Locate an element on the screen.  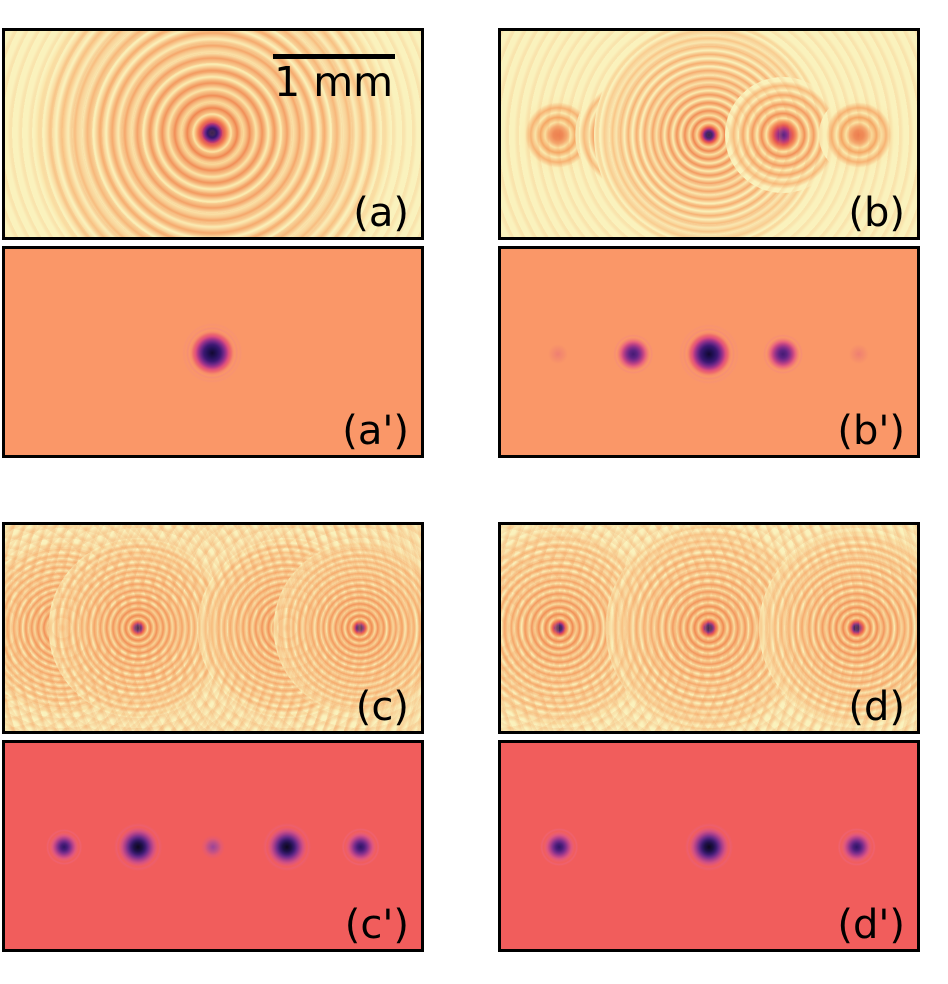
panel-label-d: (d) is located at coordinates (876, 707).